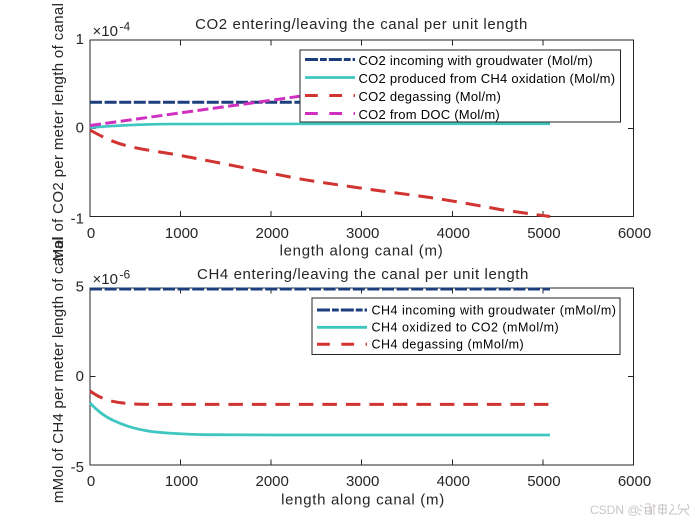  Describe the element at coordinates (58, 132) in the screenshot. I see `svg-text:Mol of CO2 per meter length of: Mol of CO2 per meter length of canal` at that location.